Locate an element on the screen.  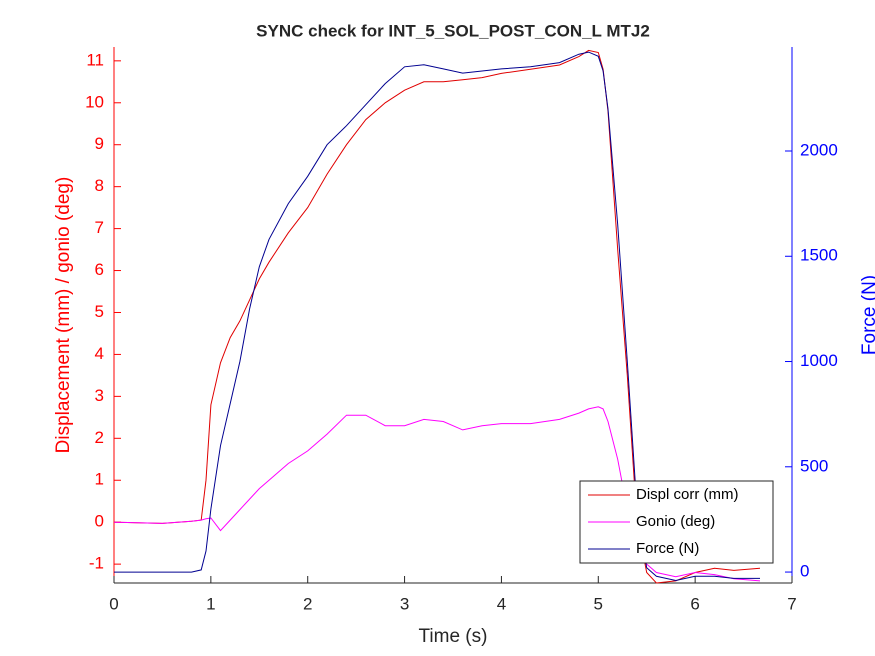
x-tick-label: 1 is located at coordinates (210, 603).